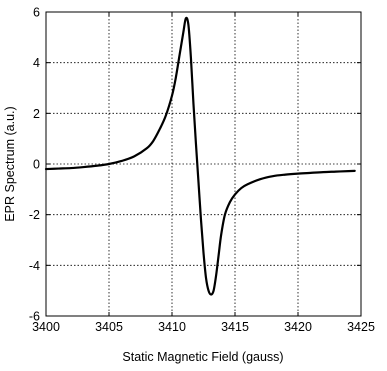  What do you see at coordinates (34, 266) in the screenshot?
I see `y-tick-label: -4` at bounding box center [34, 266].